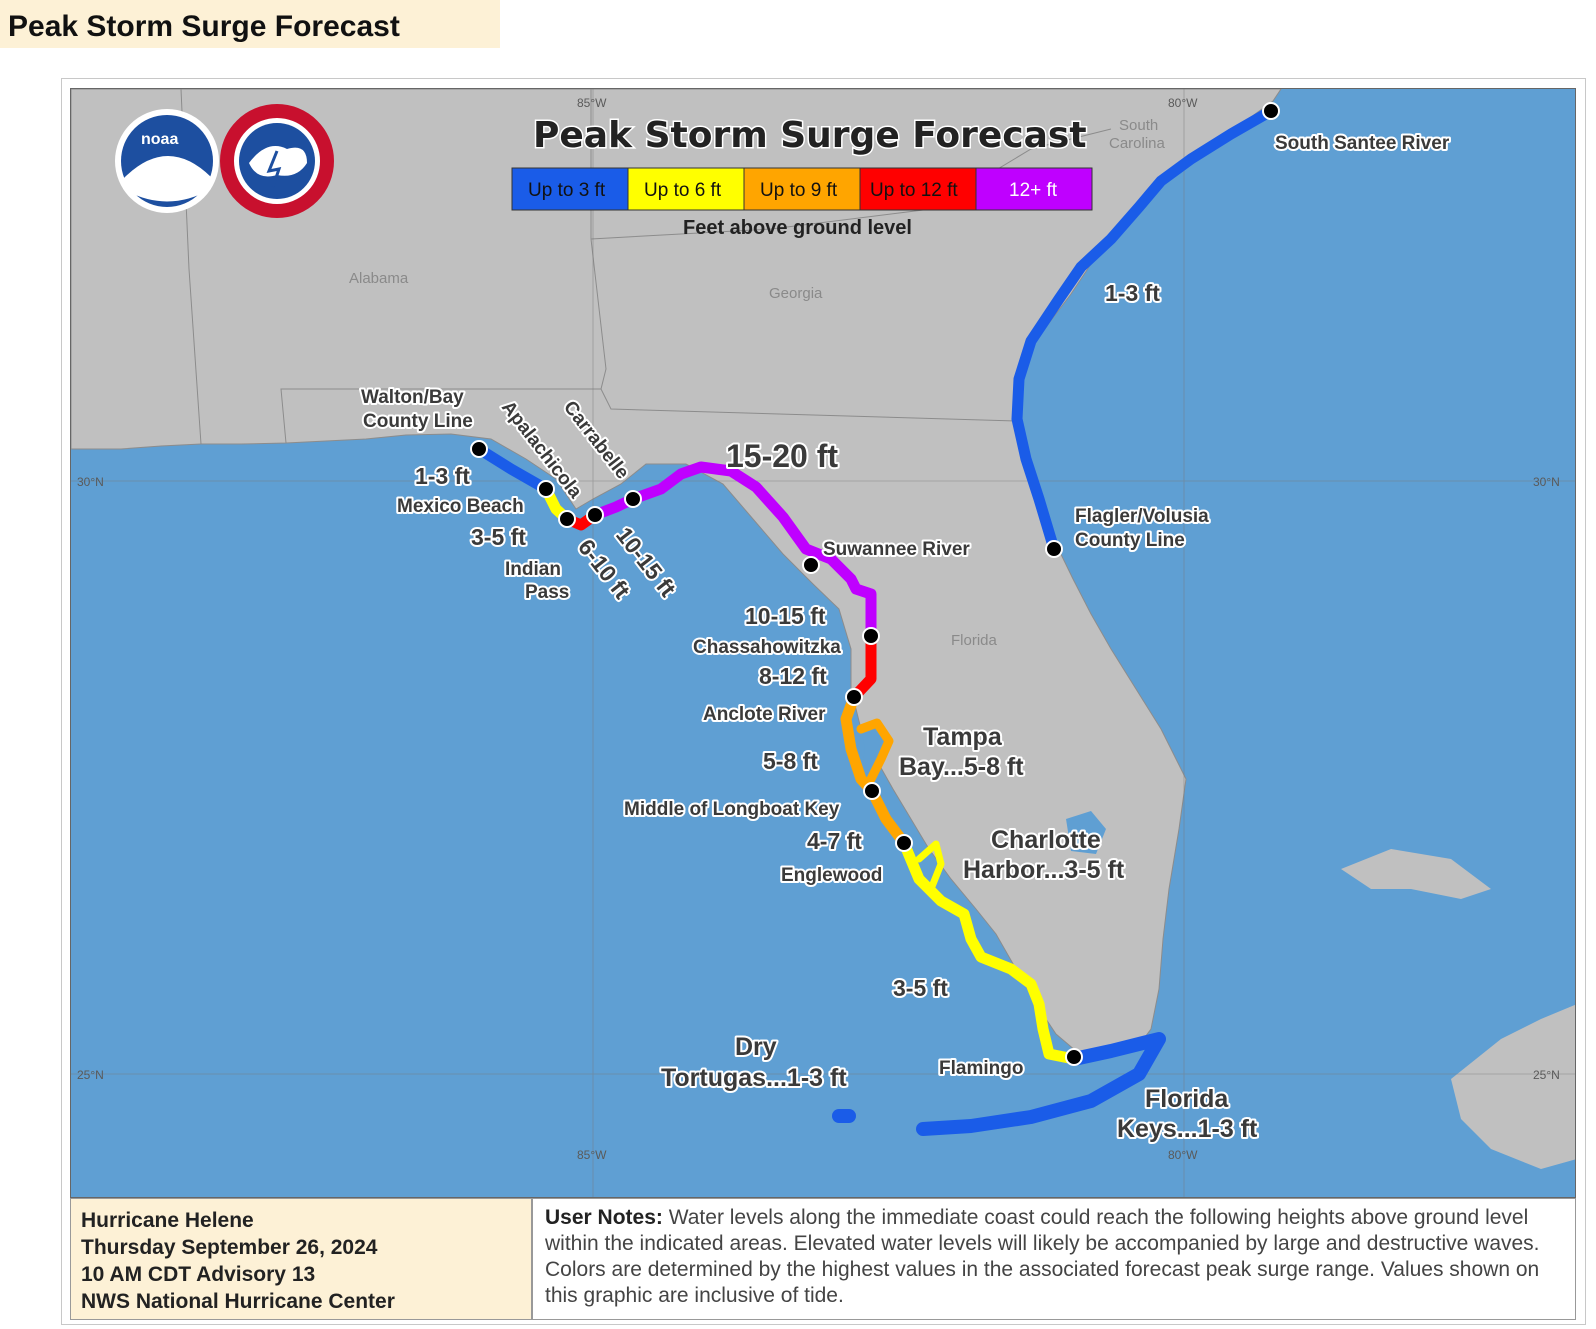  I want to click on grid-label-85w-top: 85°W, so click(592, 103).